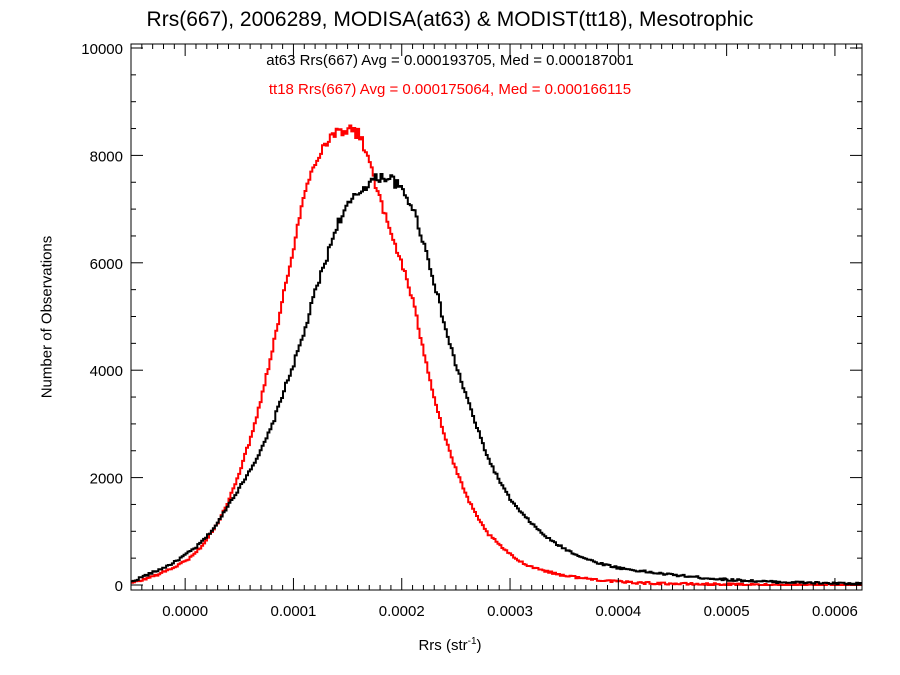 Image resolution: width=900 pixels, height=675 pixels. I want to click on x-axis-label-exponent: -1, so click(472, 641).